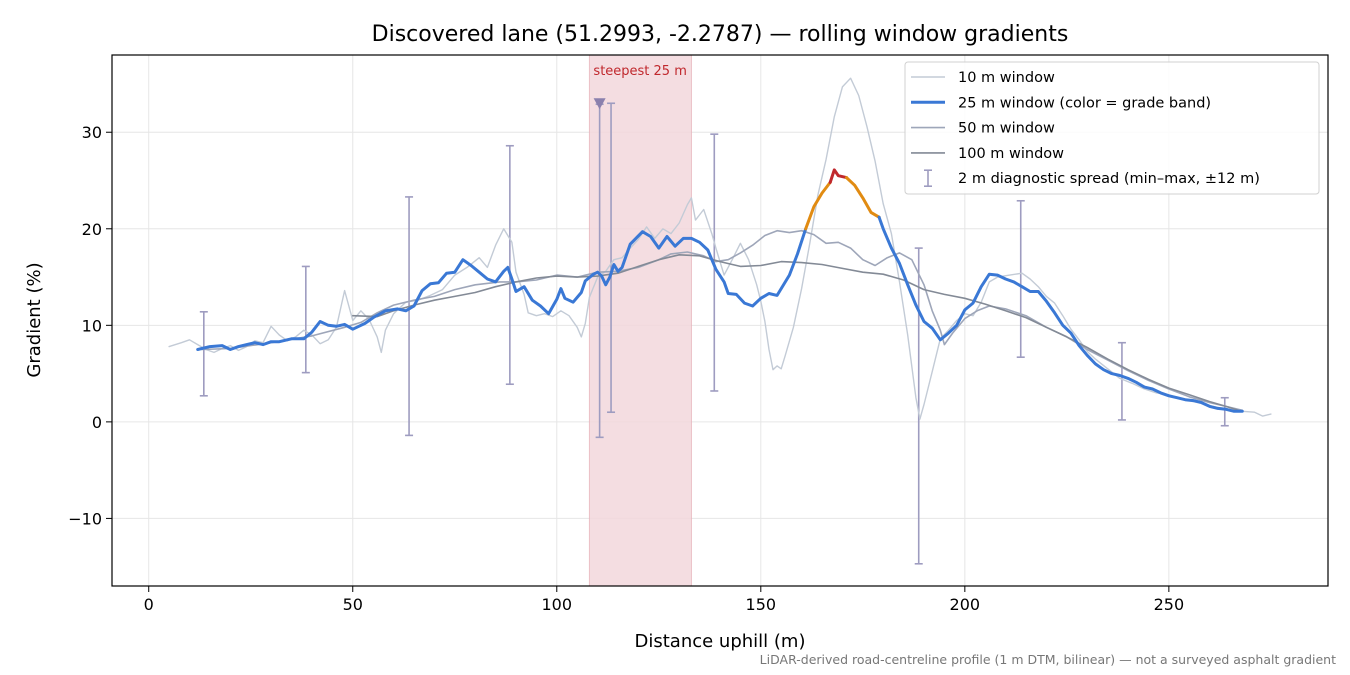 This screenshot has width=1350, height=675. What do you see at coordinates (720, 641) in the screenshot?
I see `x-axis-label: Distance uphill (m)` at bounding box center [720, 641].